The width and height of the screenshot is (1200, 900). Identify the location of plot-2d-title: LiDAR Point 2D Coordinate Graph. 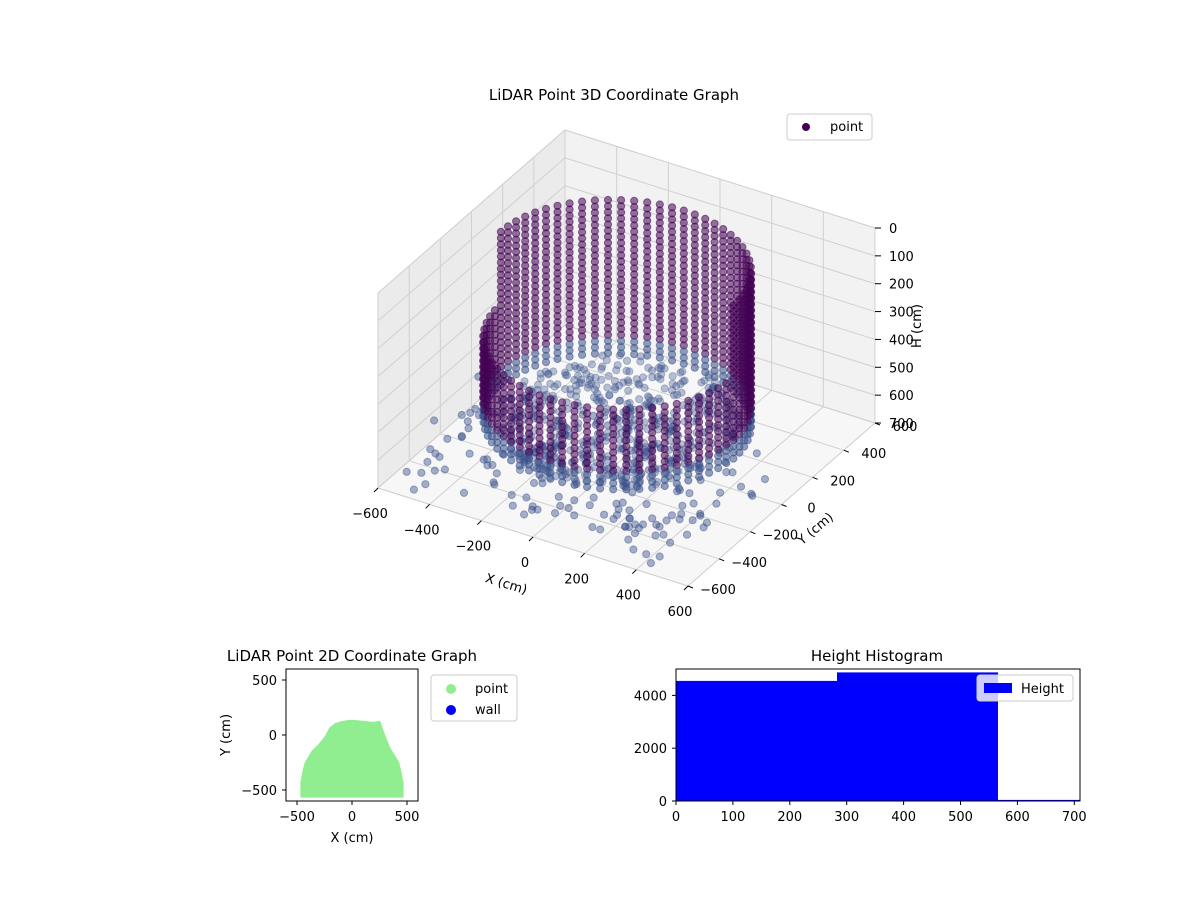
(352, 656).